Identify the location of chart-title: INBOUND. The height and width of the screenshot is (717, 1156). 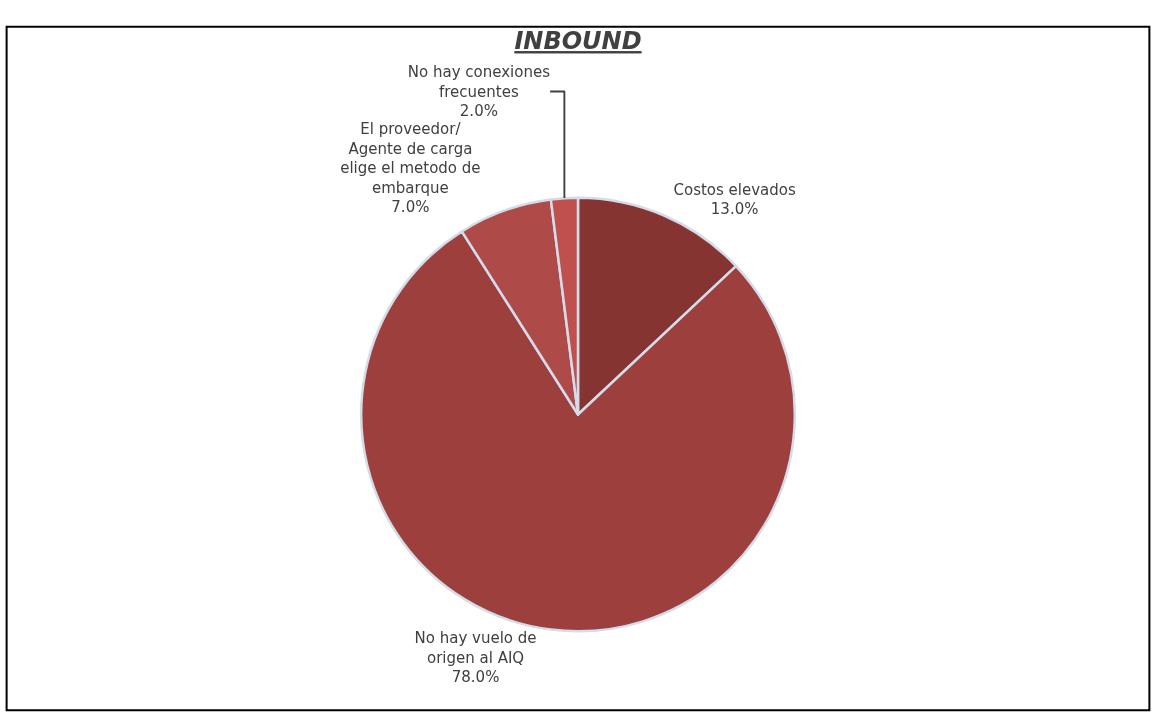
(578, 41).